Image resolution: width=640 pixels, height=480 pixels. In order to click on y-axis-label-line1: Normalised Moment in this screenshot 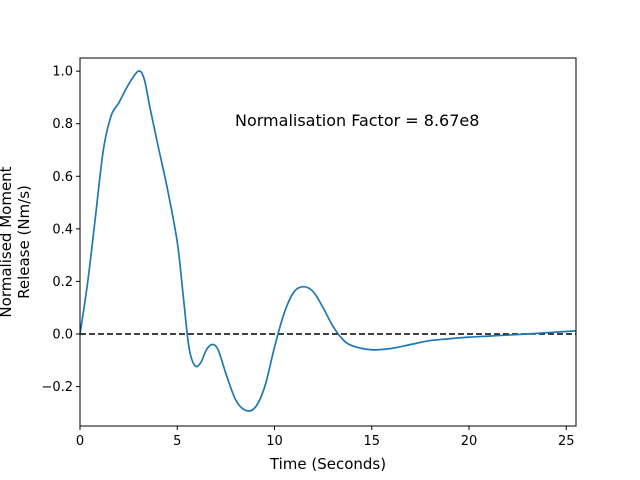, I will do `click(7, 241)`.